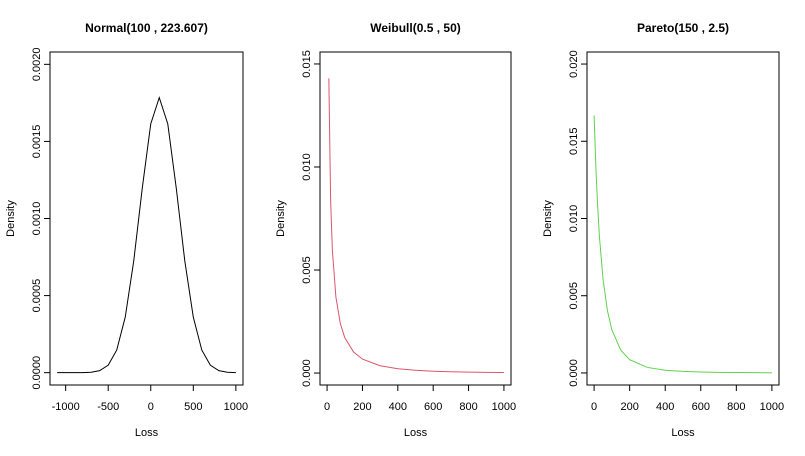  What do you see at coordinates (193, 407) in the screenshot?
I see `x-tick-label: 500` at bounding box center [193, 407].